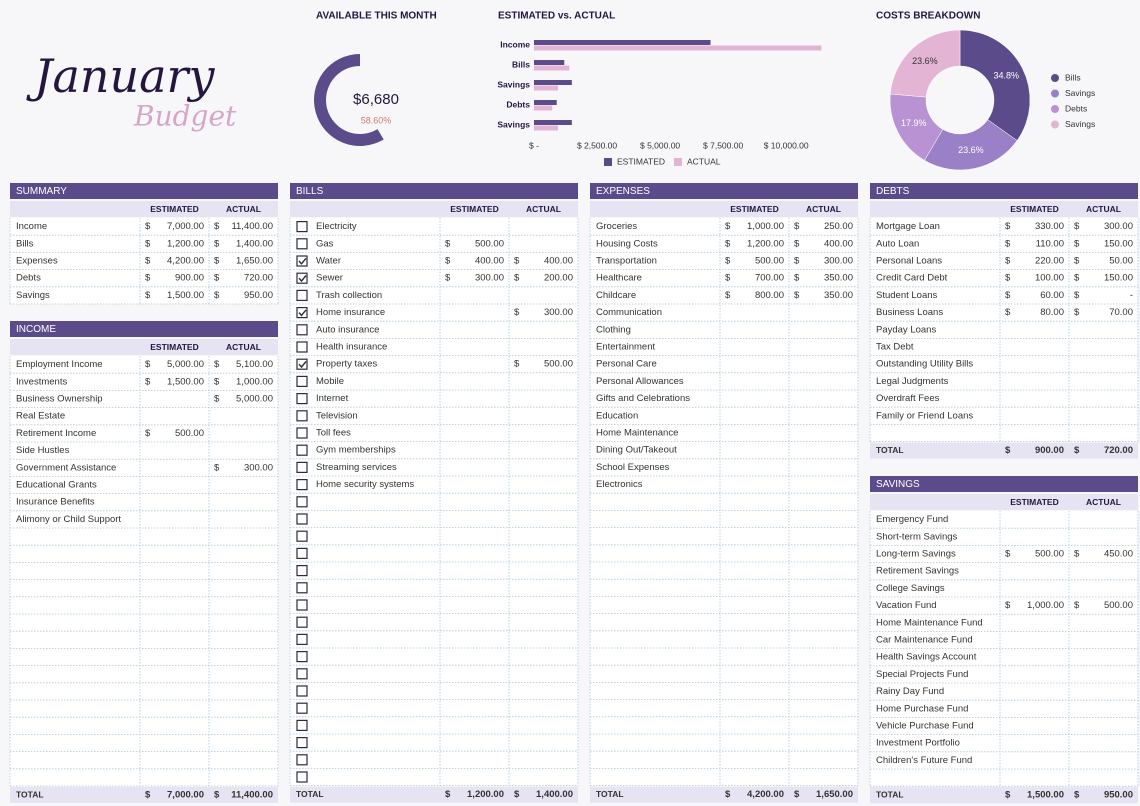  Describe the element at coordinates (59, 399) in the screenshot. I see `row-label: Business Ownership` at that location.